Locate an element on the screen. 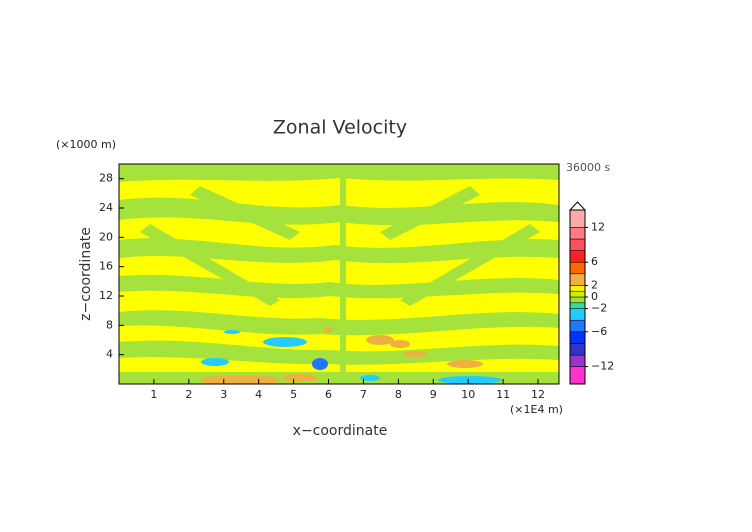  y-tick-label: 4 is located at coordinates (109, 354).